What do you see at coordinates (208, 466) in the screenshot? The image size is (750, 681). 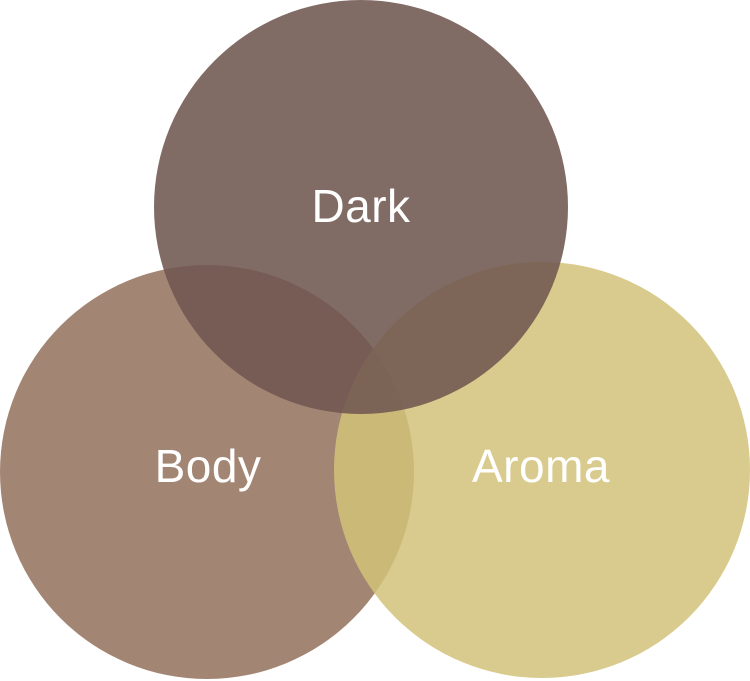 I see `label-body: Body` at bounding box center [208, 466].